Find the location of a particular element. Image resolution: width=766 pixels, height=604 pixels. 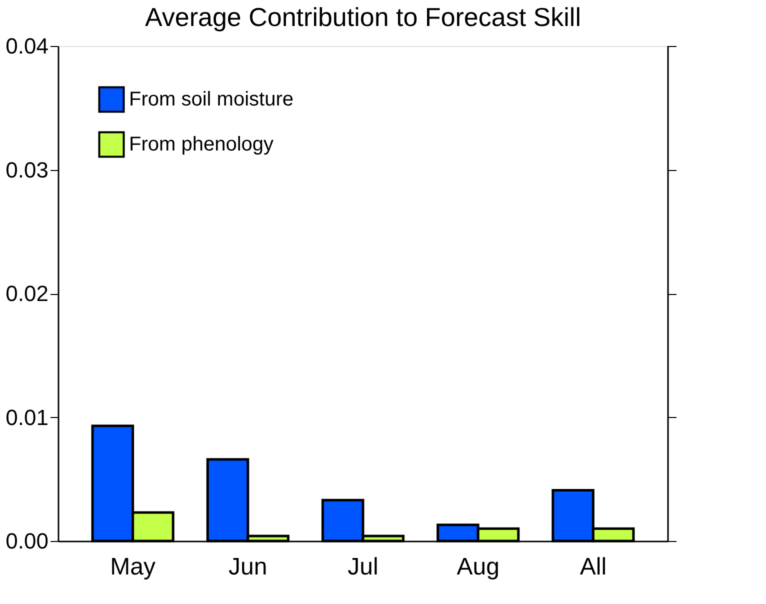

legend-label: From soil moisture is located at coordinates (211, 99).